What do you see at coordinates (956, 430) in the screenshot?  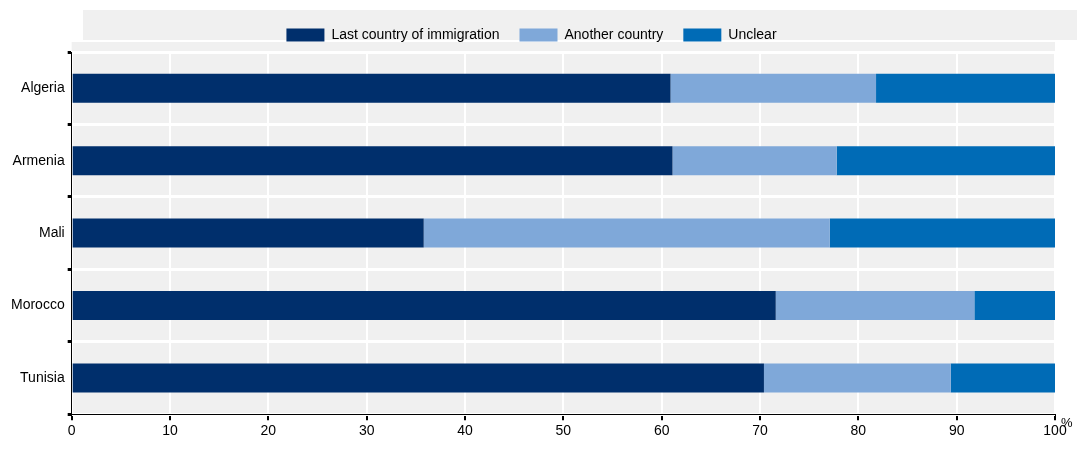 I see `x-tick-label: 90` at bounding box center [956, 430].